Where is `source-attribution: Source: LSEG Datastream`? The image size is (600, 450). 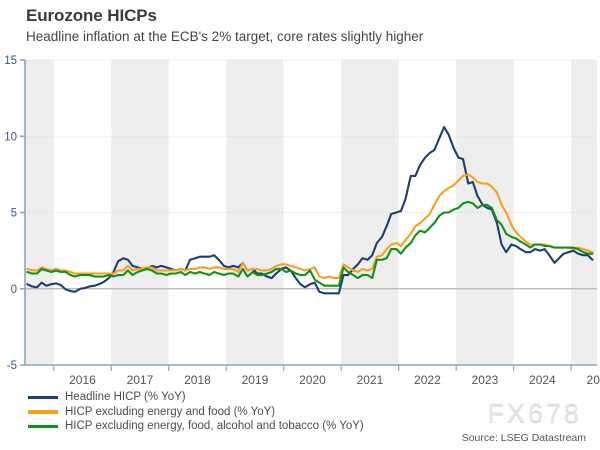
source-attribution: Source: LSEG Datastream is located at coordinates (523, 438).